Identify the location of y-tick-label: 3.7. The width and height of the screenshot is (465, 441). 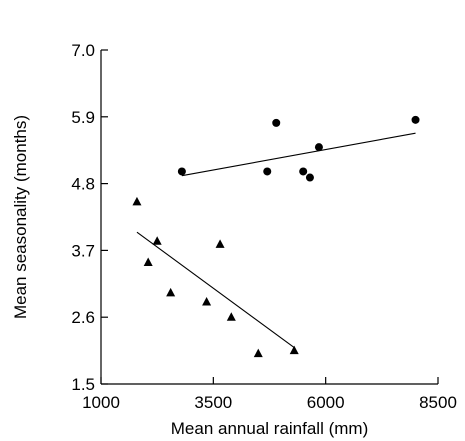
(83, 250).